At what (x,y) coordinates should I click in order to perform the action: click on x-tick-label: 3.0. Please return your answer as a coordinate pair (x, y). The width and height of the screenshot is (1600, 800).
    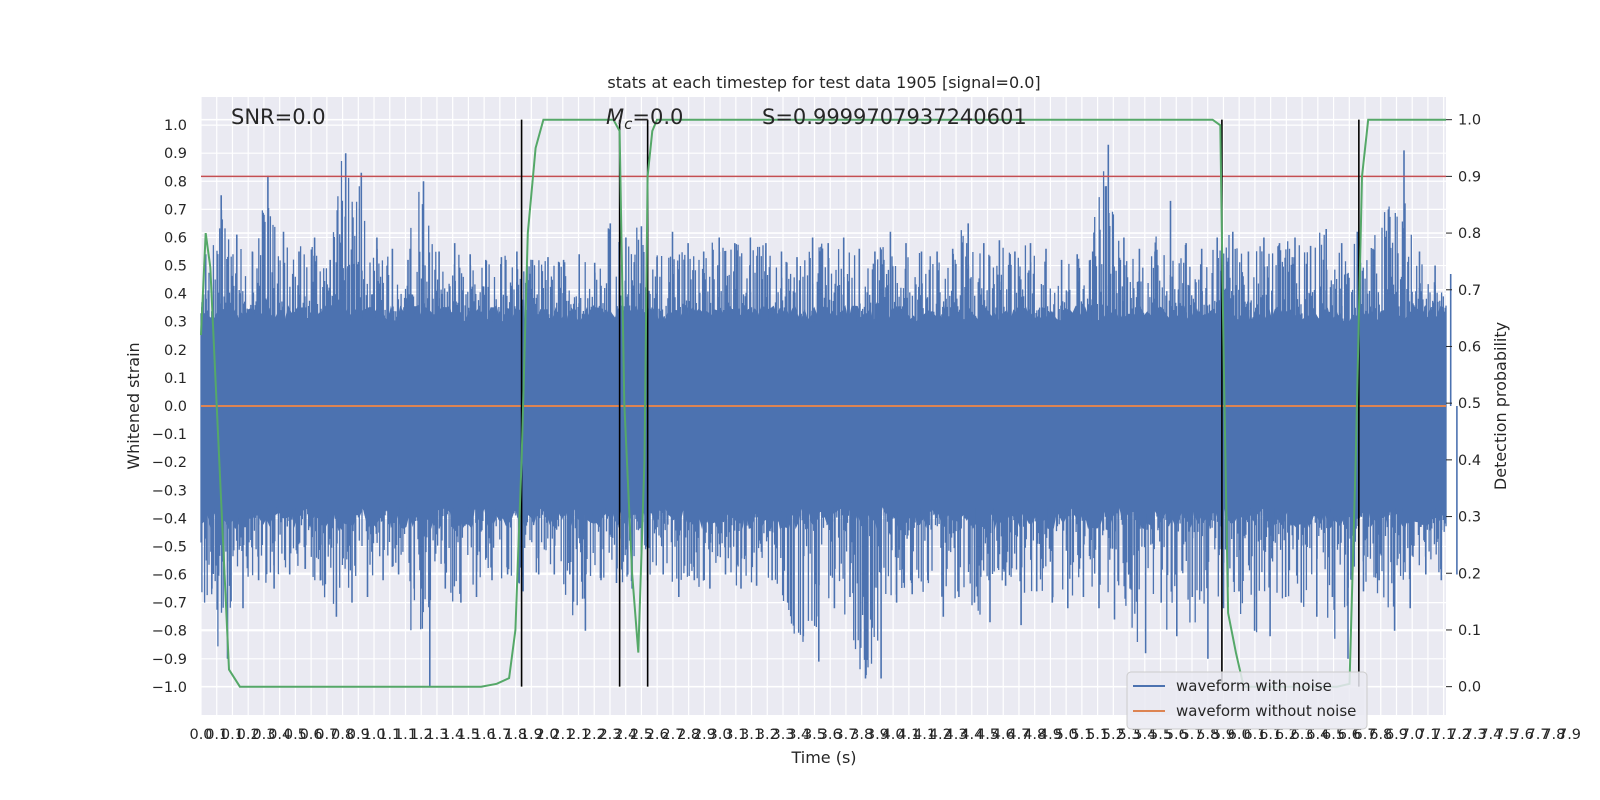
    Looking at the image, I should click on (720, 735).